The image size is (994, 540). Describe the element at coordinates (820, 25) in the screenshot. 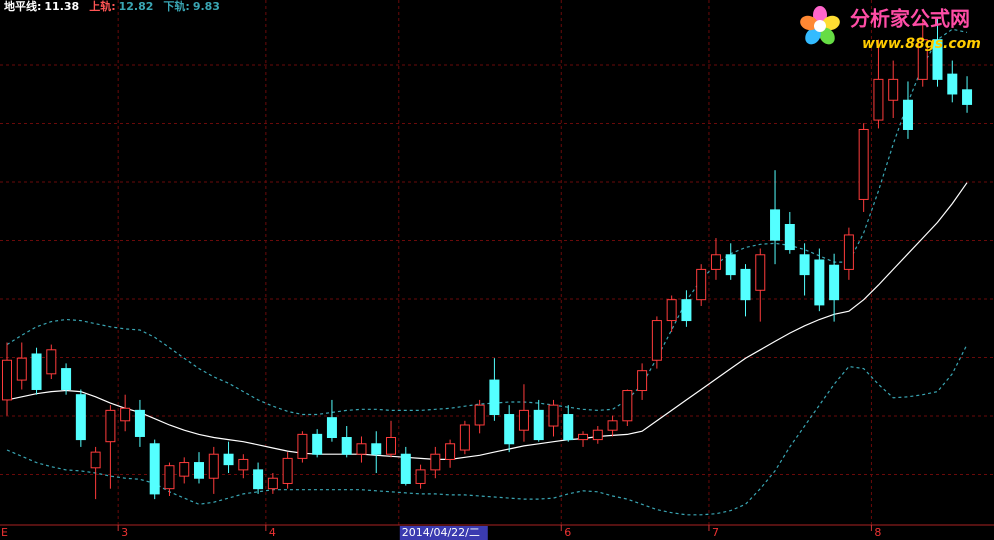

I see `logo-flower` at that location.